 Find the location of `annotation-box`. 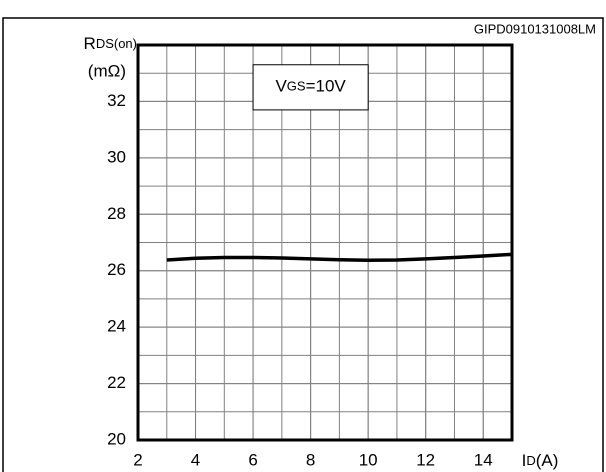

annotation-box is located at coordinates (310, 87).